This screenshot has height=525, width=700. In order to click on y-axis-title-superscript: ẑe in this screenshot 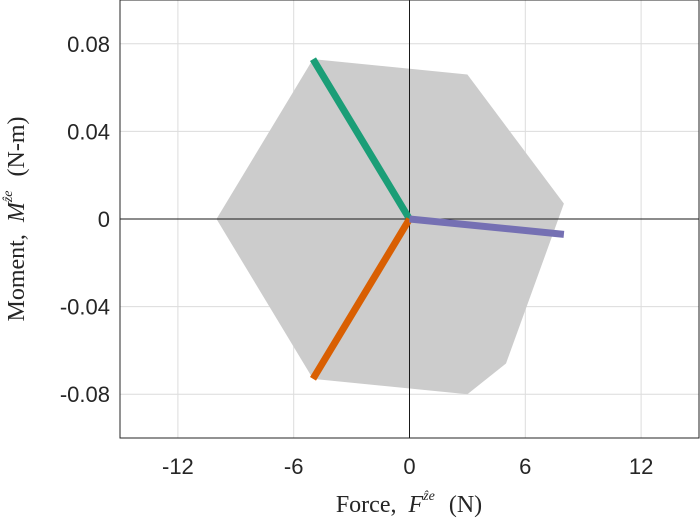, I will do `click(8, 196)`.